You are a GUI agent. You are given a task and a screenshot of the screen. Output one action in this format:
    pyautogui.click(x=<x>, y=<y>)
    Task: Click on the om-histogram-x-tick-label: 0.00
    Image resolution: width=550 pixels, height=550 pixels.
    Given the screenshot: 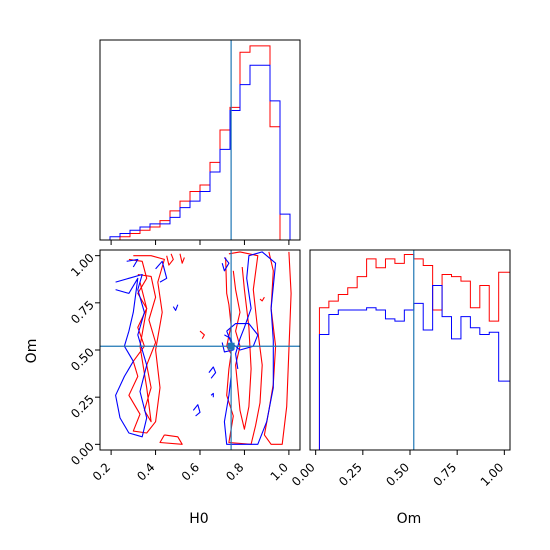 What is the action you would take?
    pyautogui.click(x=303, y=474)
    